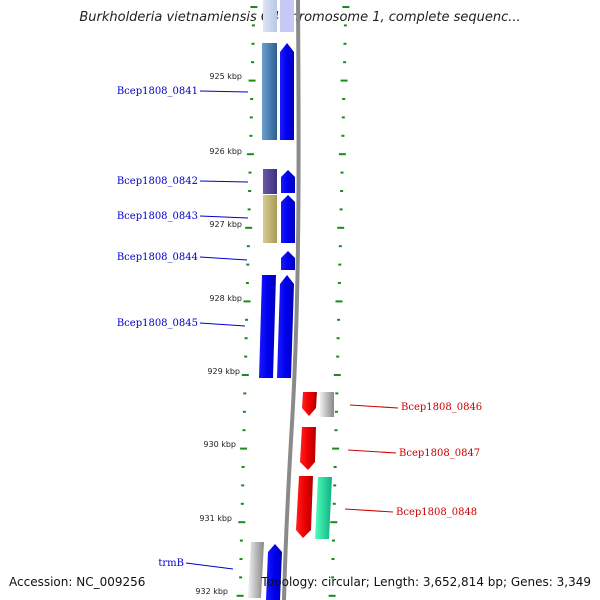 This screenshot has height=600, width=600. I want to click on tick-label-927: 927 kbp, so click(225, 224).